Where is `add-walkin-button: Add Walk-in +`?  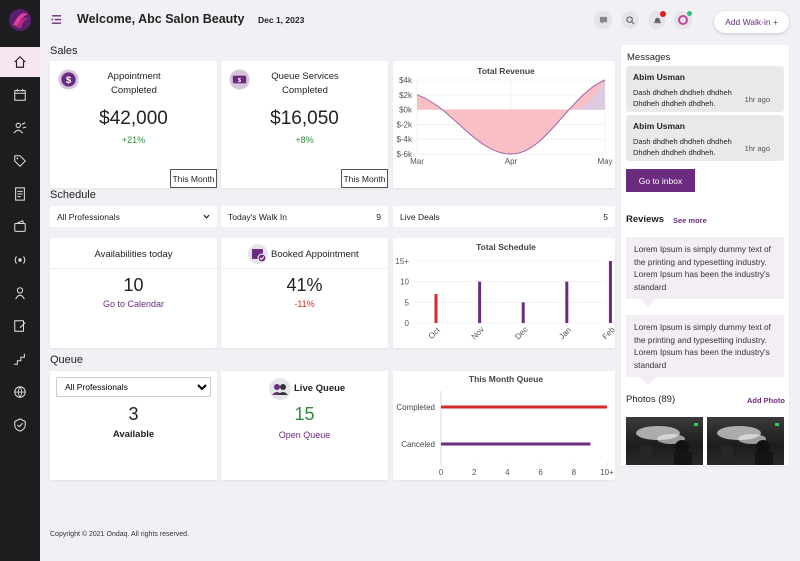
add-walkin-button: Add Walk-in + is located at coordinates (751, 22).